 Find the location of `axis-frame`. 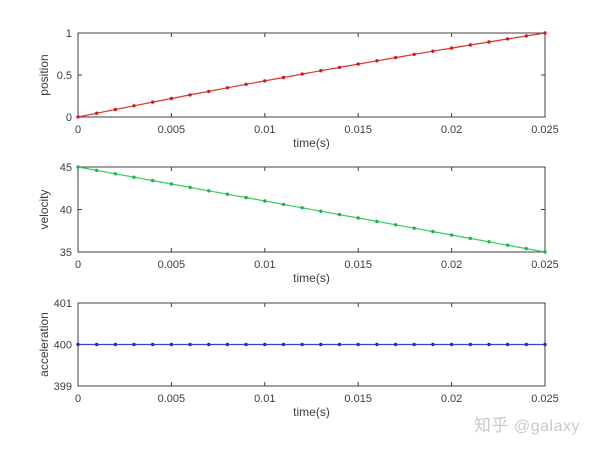

axis-frame is located at coordinates (311, 75).